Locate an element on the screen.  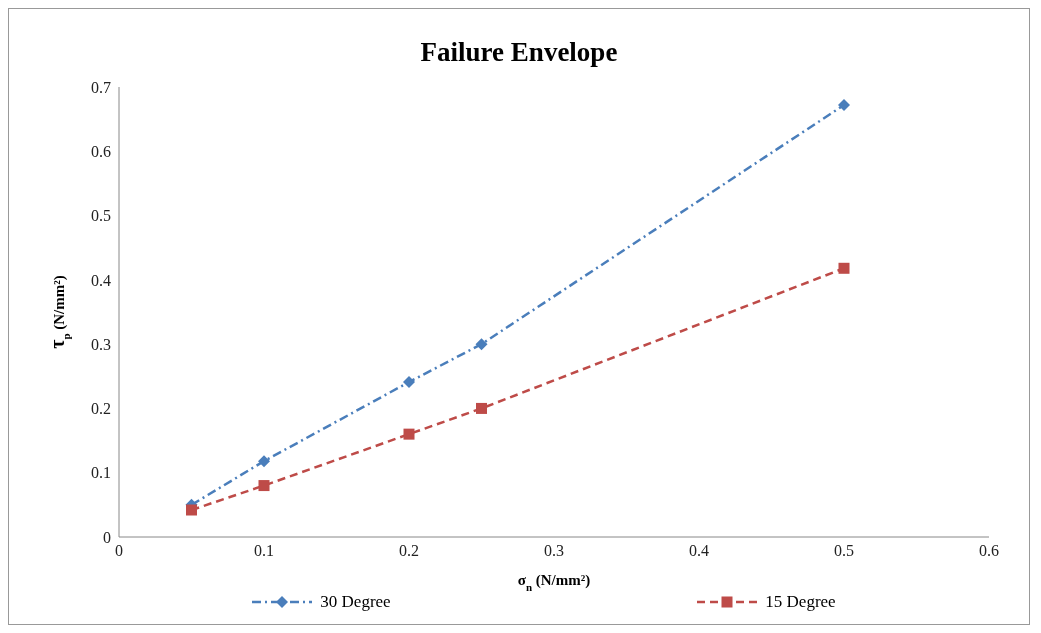
x-tick-label: 0.3 is located at coordinates (554, 551).